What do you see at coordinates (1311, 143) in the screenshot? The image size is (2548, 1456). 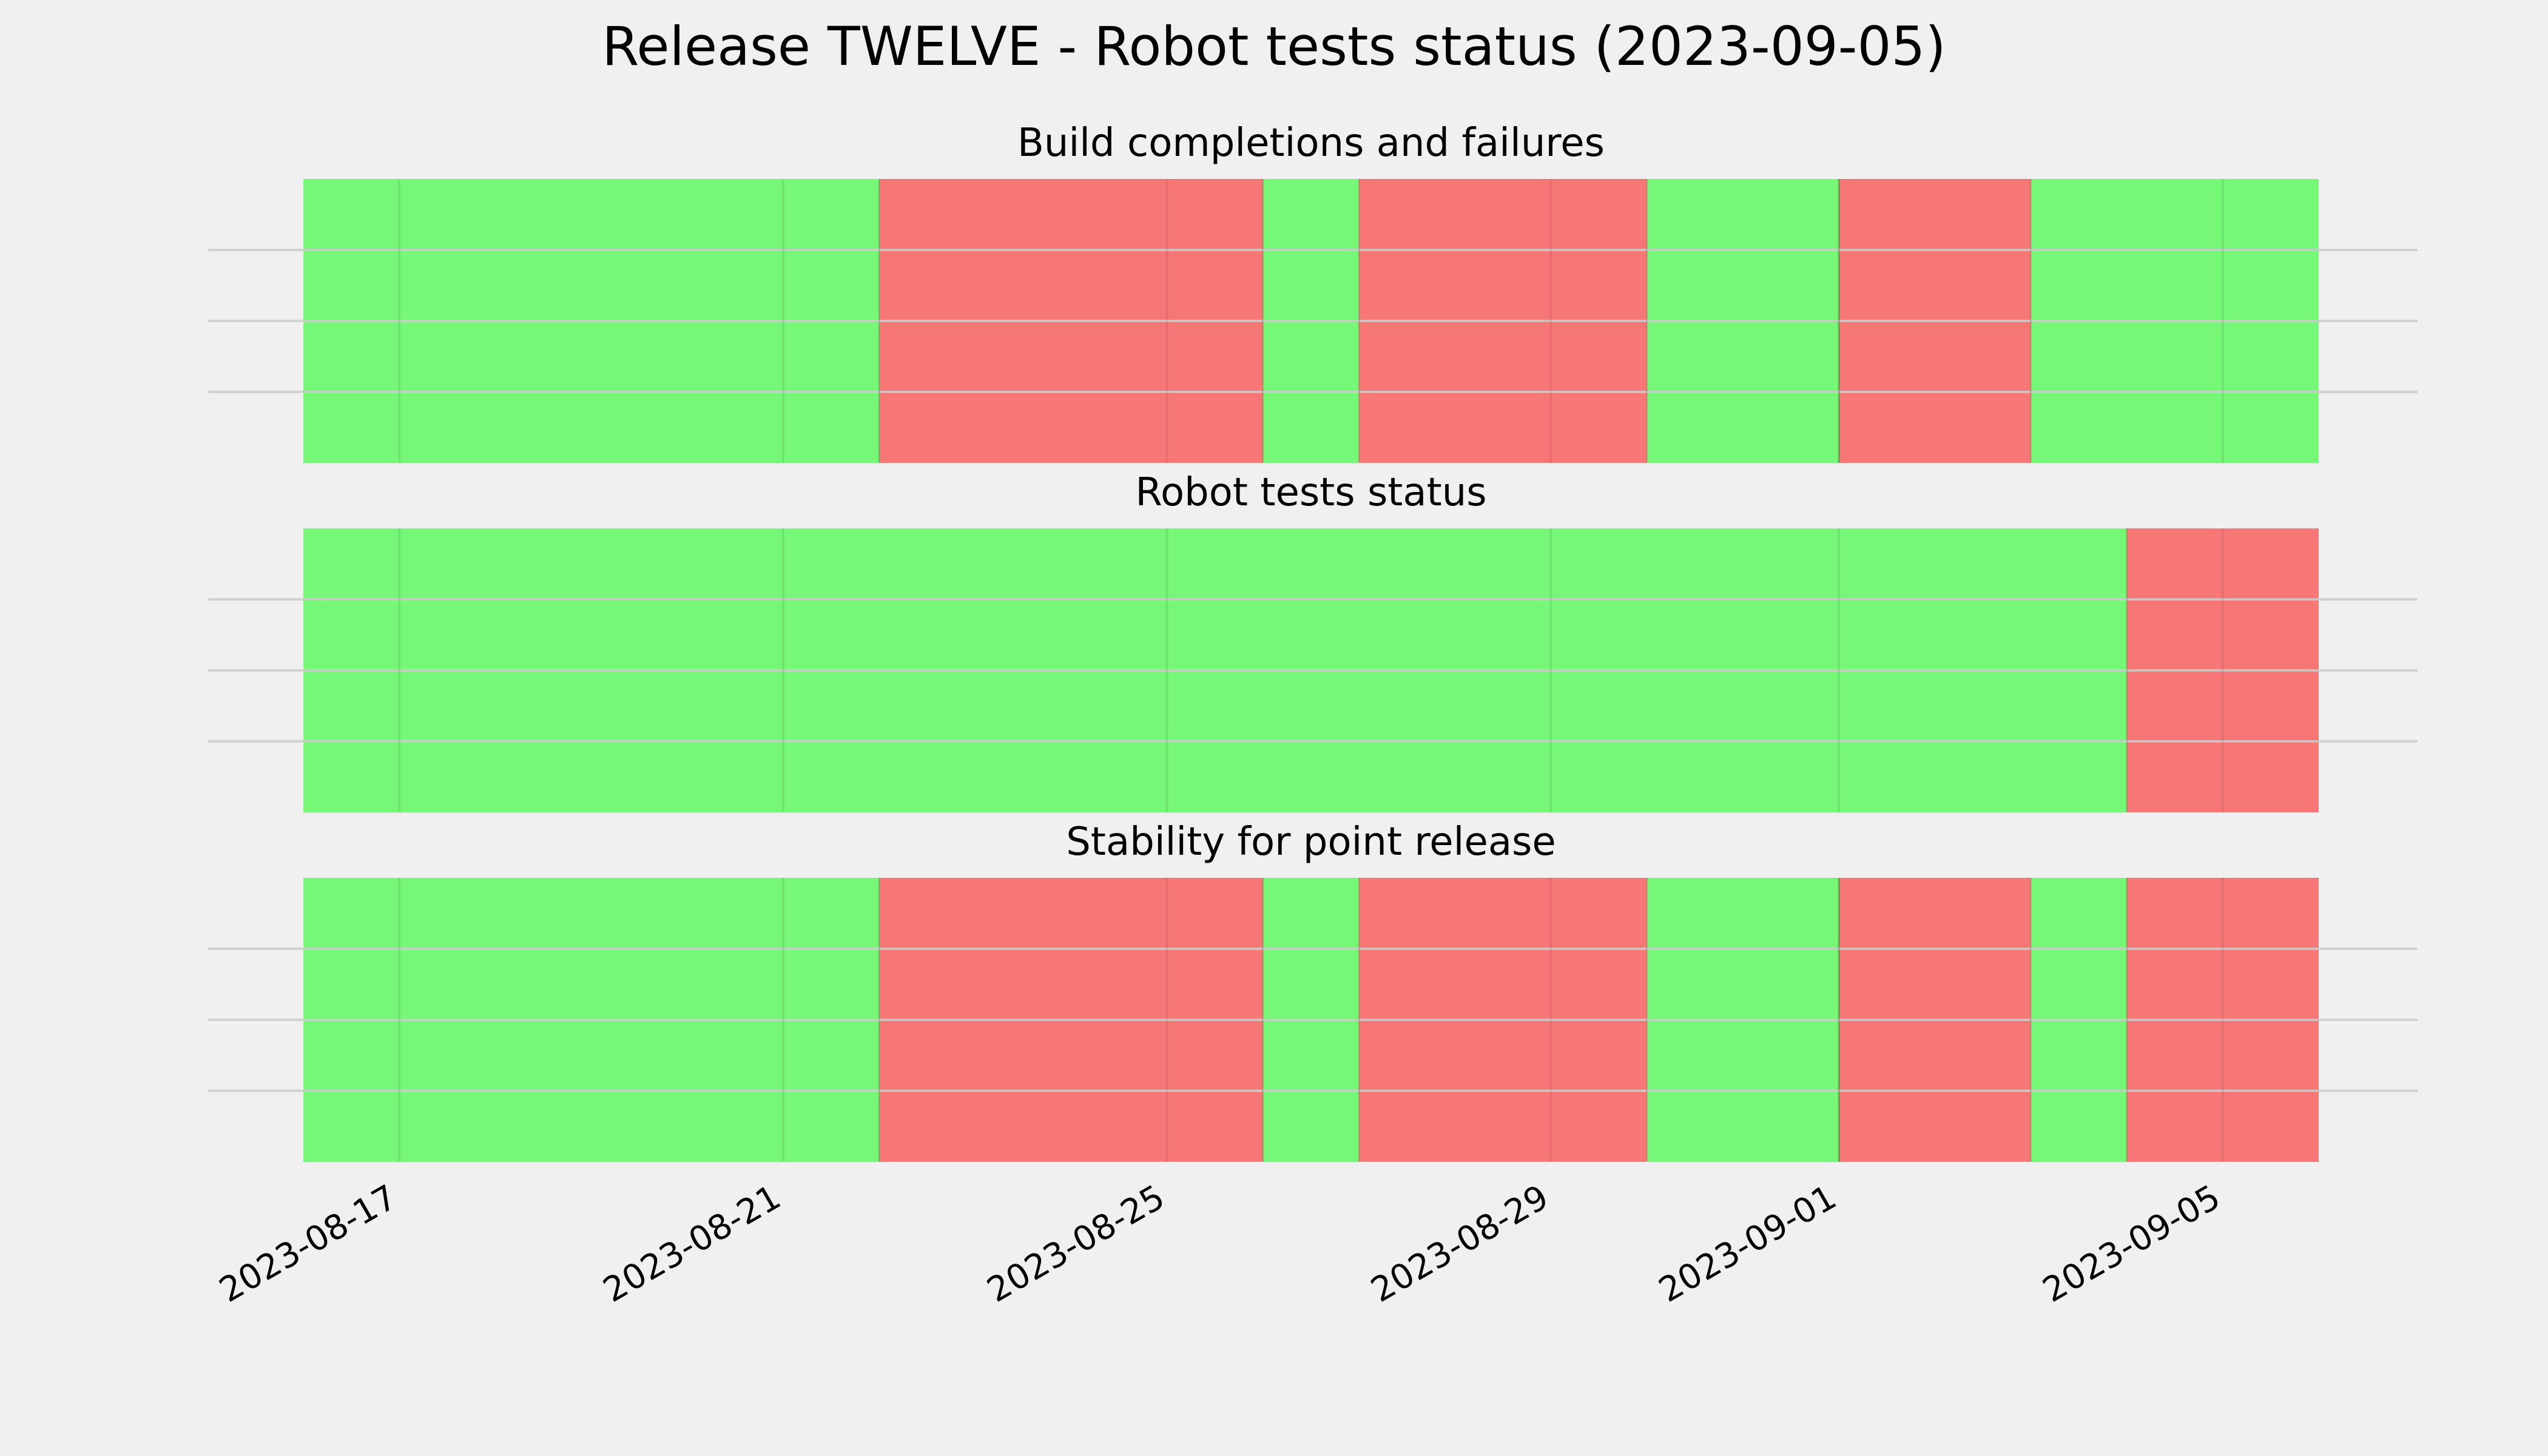 I see `panel-title: Build completions and failures` at bounding box center [1311, 143].